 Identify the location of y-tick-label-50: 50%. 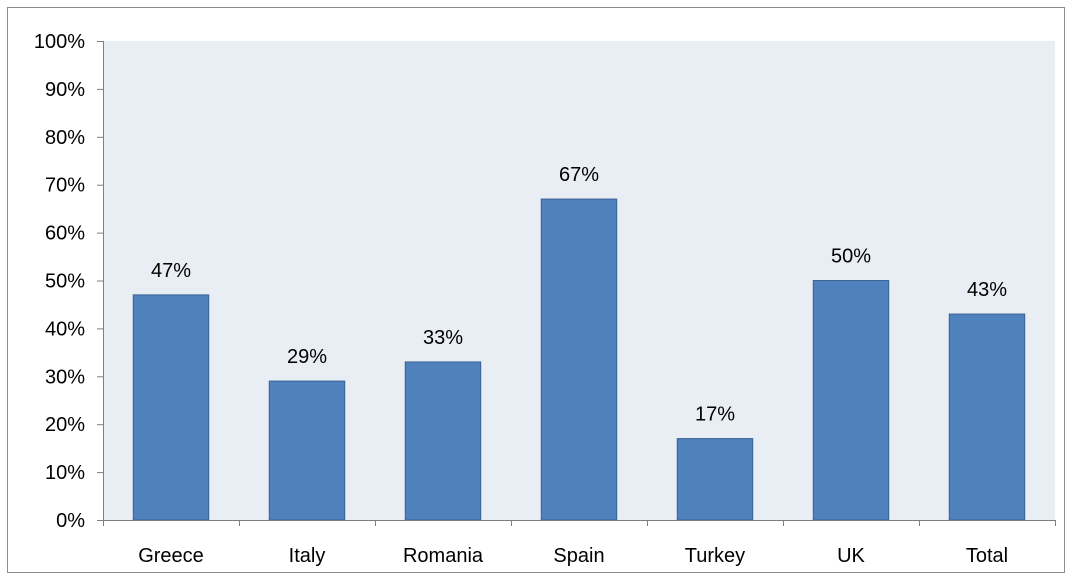
(65, 282).